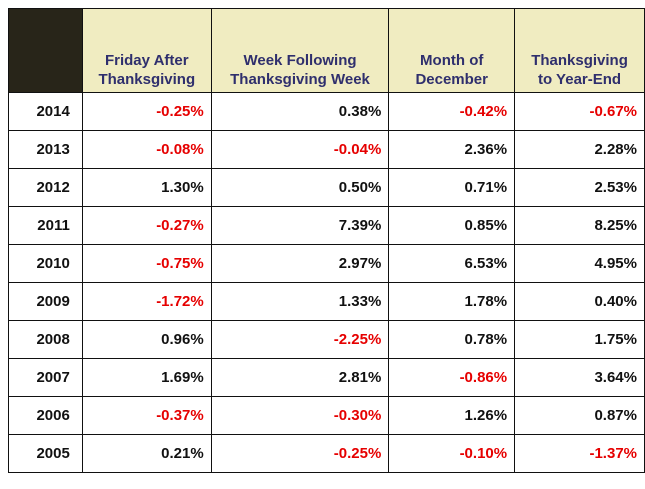 This screenshot has height=489, width=645. I want to click on value-cell: 2.36%, so click(452, 149).